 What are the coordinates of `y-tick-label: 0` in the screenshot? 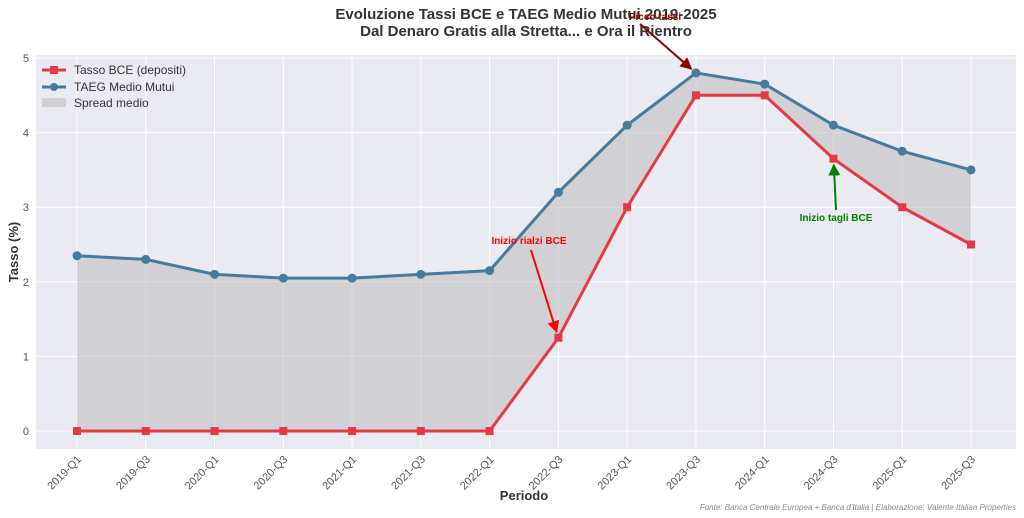 It's located at (26, 432).